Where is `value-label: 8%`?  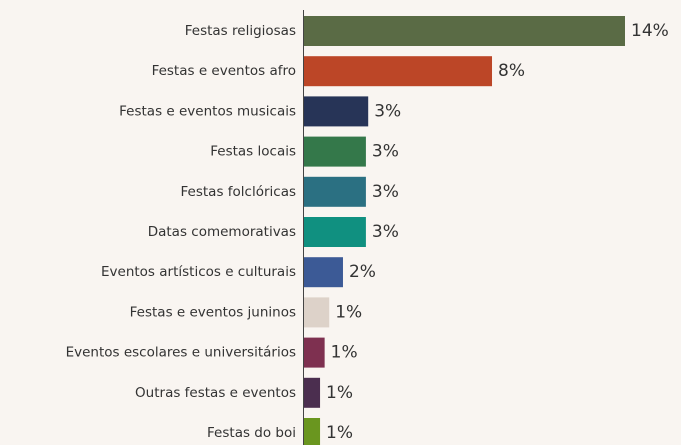 value-label: 8% is located at coordinates (511, 71).